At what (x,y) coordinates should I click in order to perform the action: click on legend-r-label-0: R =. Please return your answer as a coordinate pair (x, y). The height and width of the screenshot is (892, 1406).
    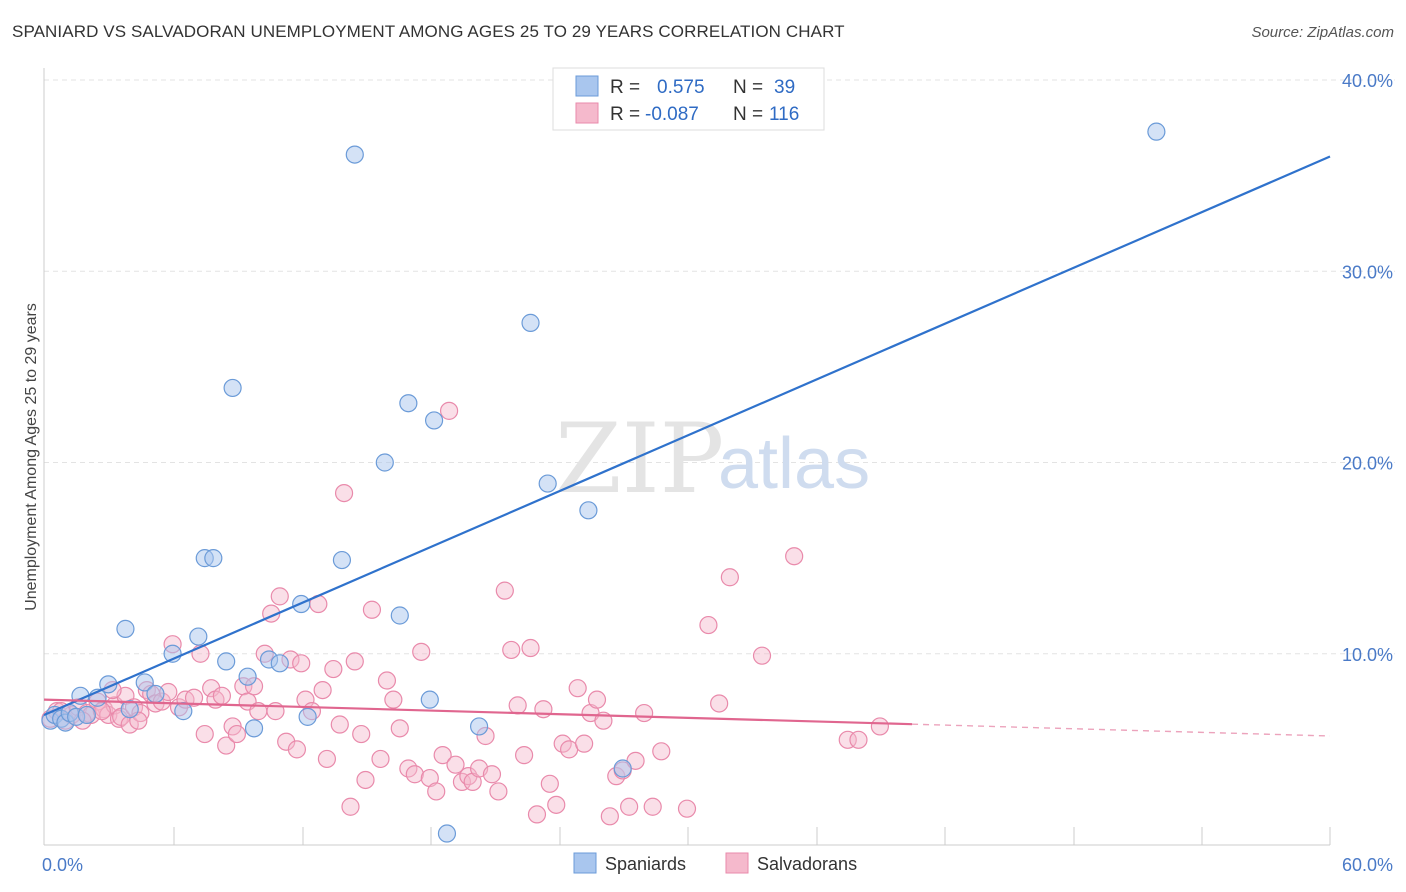
    Looking at the image, I should click on (625, 87).